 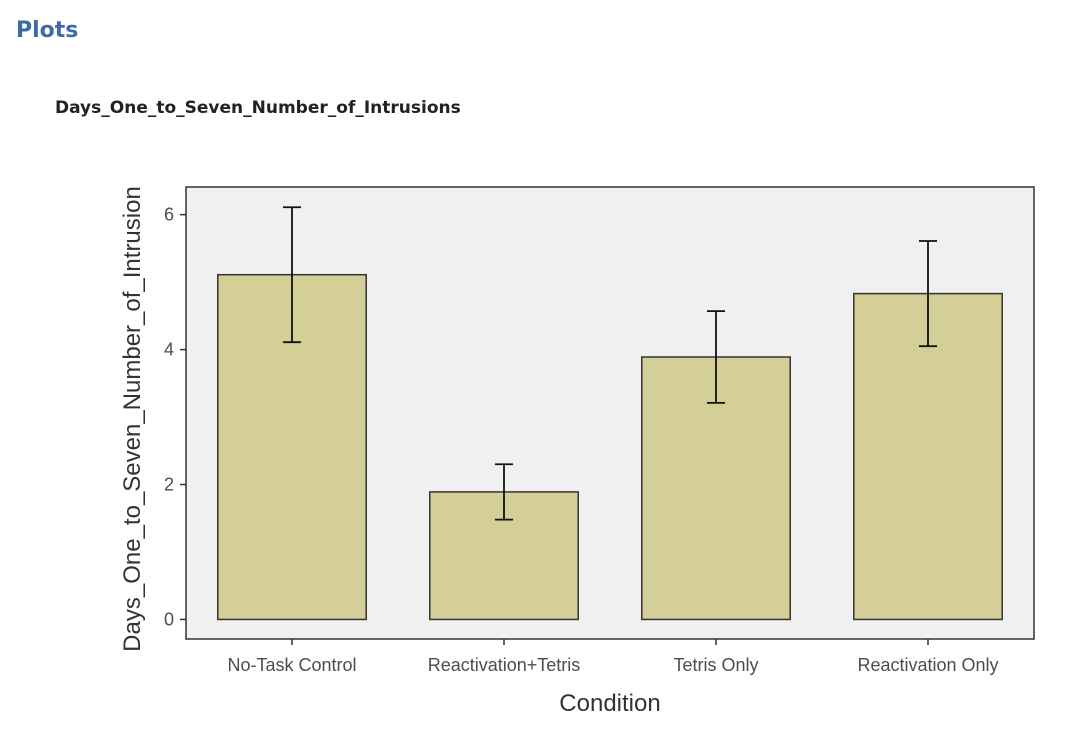 What do you see at coordinates (169, 215) in the screenshot?
I see `y-tick-label: 6` at bounding box center [169, 215].